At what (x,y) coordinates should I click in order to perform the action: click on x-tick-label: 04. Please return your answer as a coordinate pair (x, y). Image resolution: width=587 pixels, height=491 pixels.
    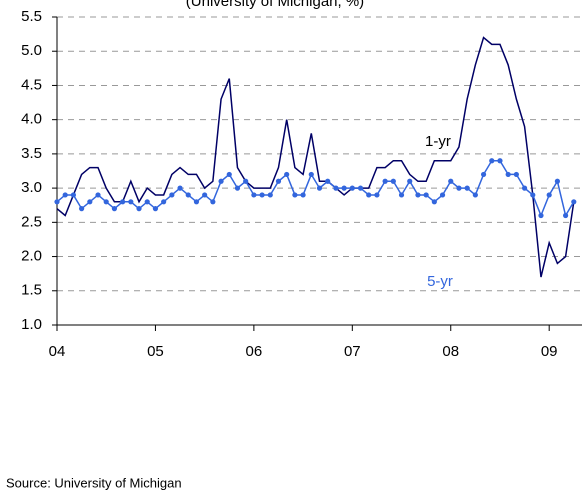
    Looking at the image, I should click on (57, 351).